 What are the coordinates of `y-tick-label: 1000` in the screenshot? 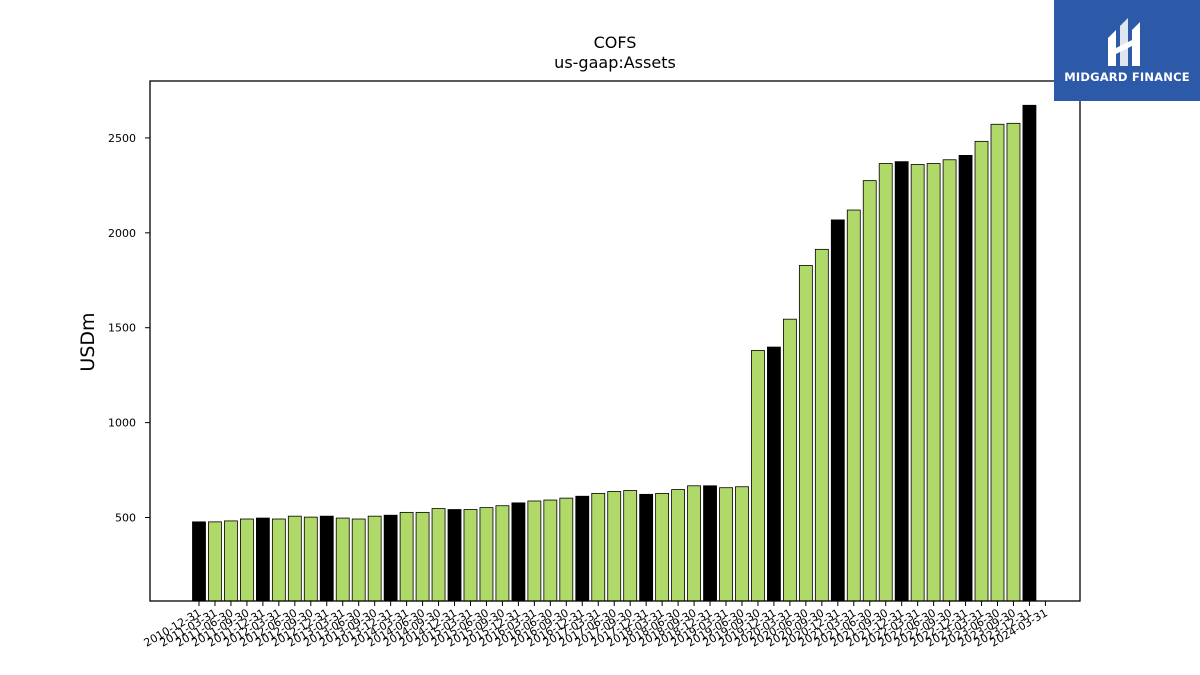 It's located at (122, 423).